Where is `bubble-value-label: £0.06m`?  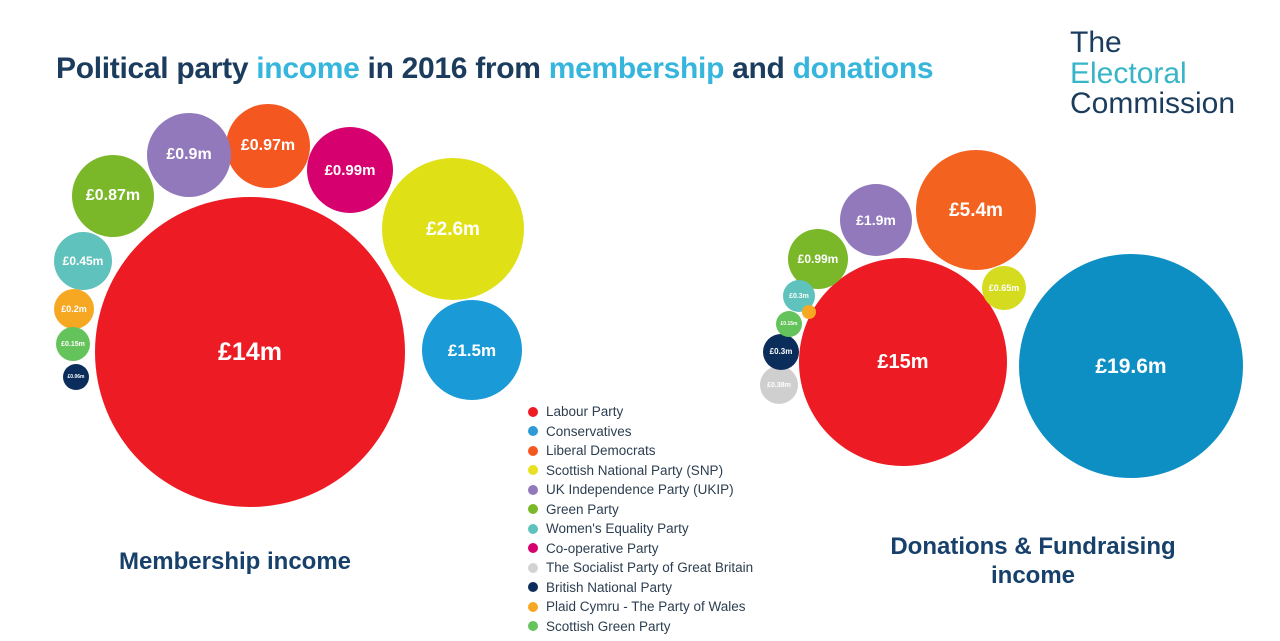
bubble-value-label: £0.06m is located at coordinates (76, 376).